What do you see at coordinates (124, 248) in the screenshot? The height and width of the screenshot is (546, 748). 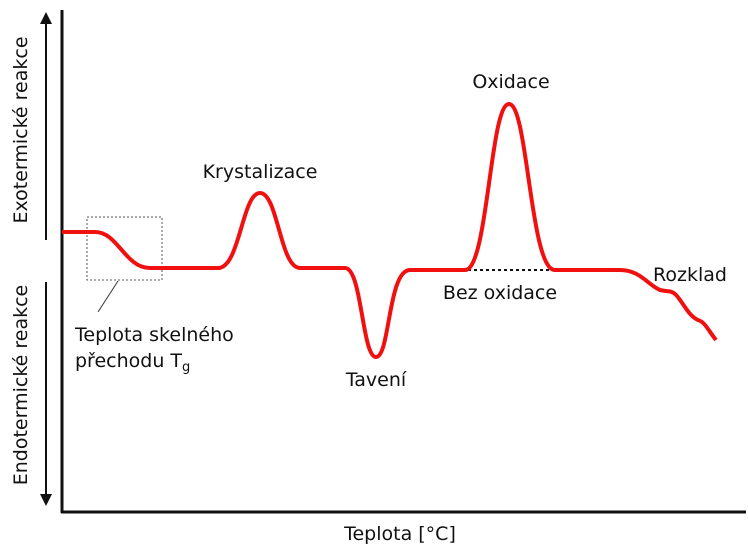 I see `glass-transition-box` at bounding box center [124, 248].